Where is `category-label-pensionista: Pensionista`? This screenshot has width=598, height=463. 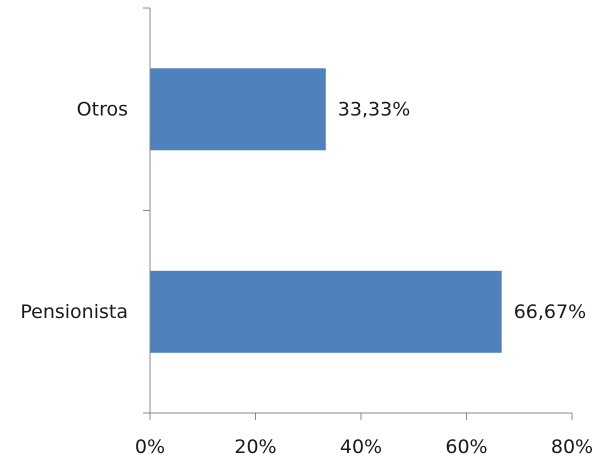 category-label-pensionista: Pensionista is located at coordinates (74, 312).